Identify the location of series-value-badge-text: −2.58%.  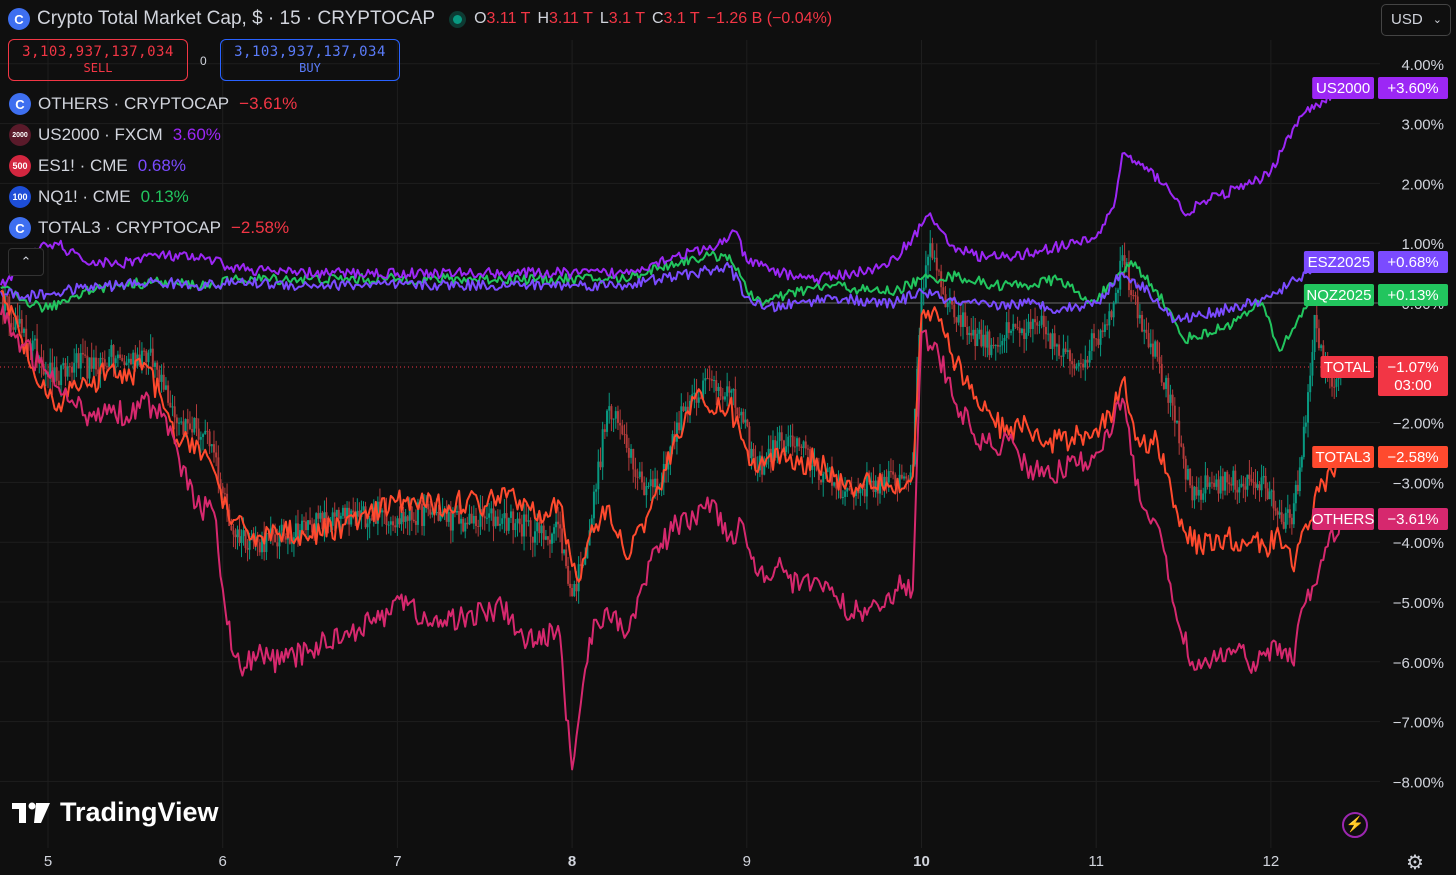
(1412, 457).